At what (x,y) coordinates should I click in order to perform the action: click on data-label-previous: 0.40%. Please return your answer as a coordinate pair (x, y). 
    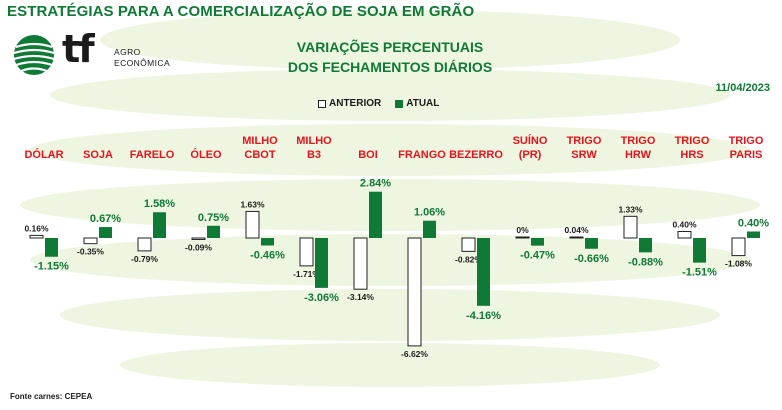
    Looking at the image, I should click on (684, 224).